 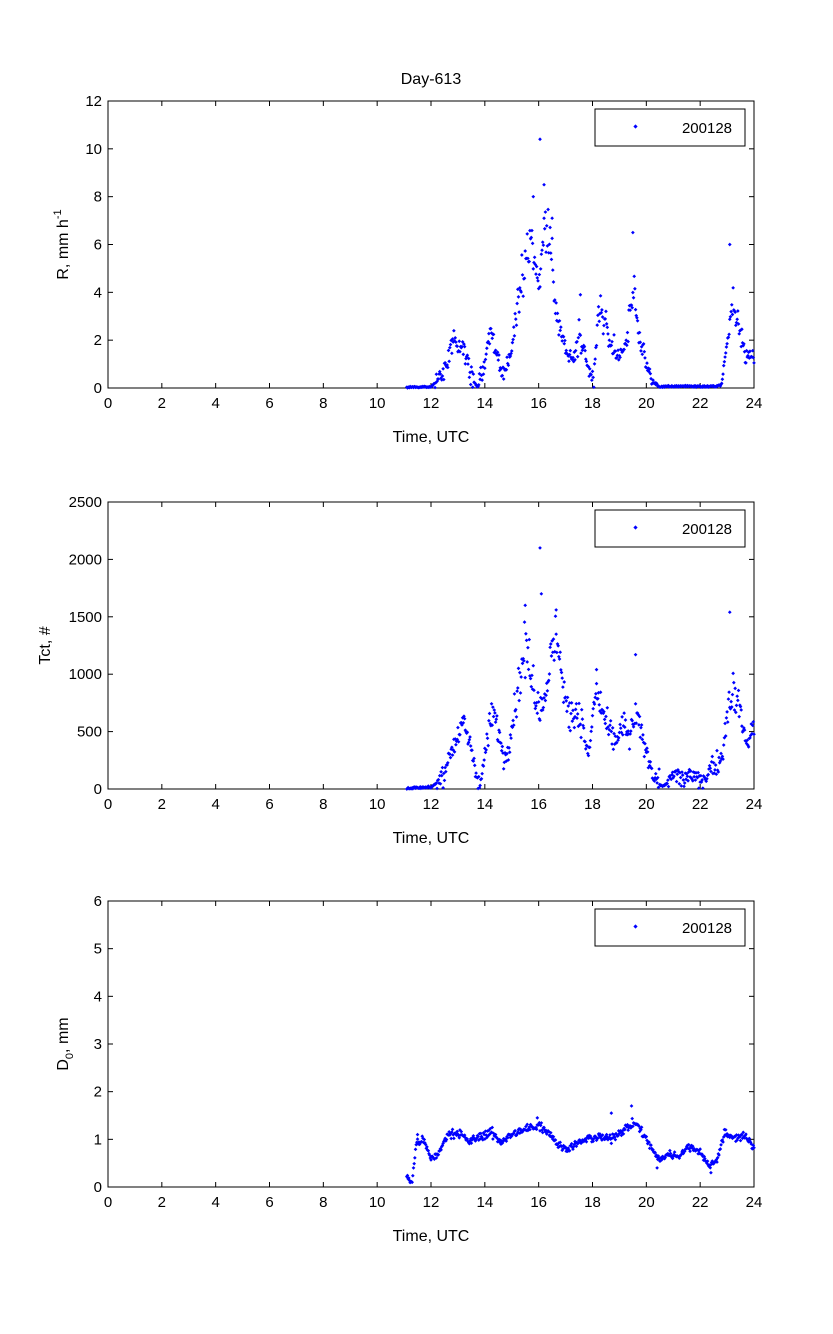 What do you see at coordinates (377, 403) in the screenshot?
I see `x-tick-label: 10` at bounding box center [377, 403].